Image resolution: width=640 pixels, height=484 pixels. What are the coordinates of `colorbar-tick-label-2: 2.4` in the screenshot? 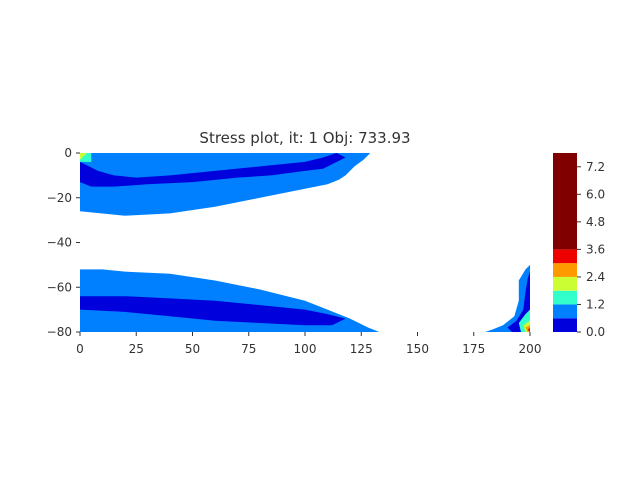 It's located at (595, 277).